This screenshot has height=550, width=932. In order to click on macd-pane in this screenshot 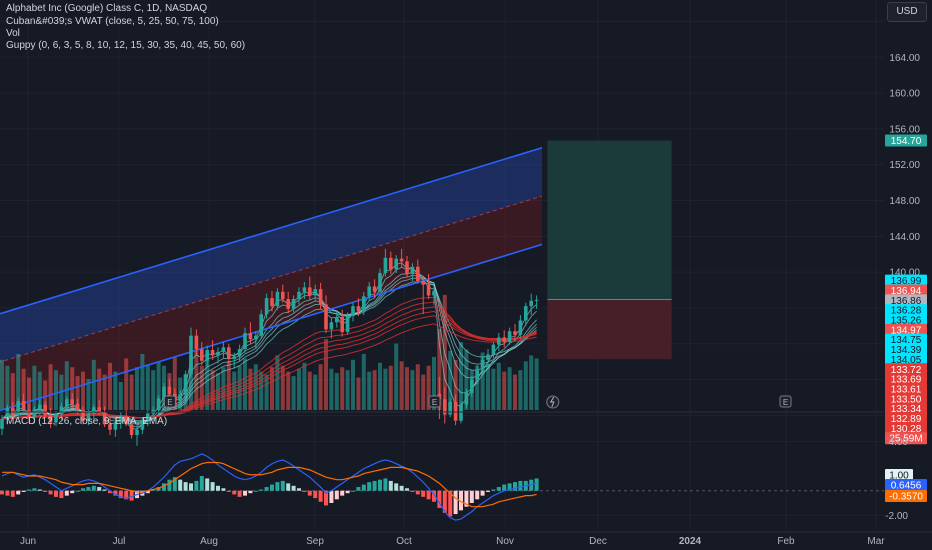, I will do `click(442, 487)`.